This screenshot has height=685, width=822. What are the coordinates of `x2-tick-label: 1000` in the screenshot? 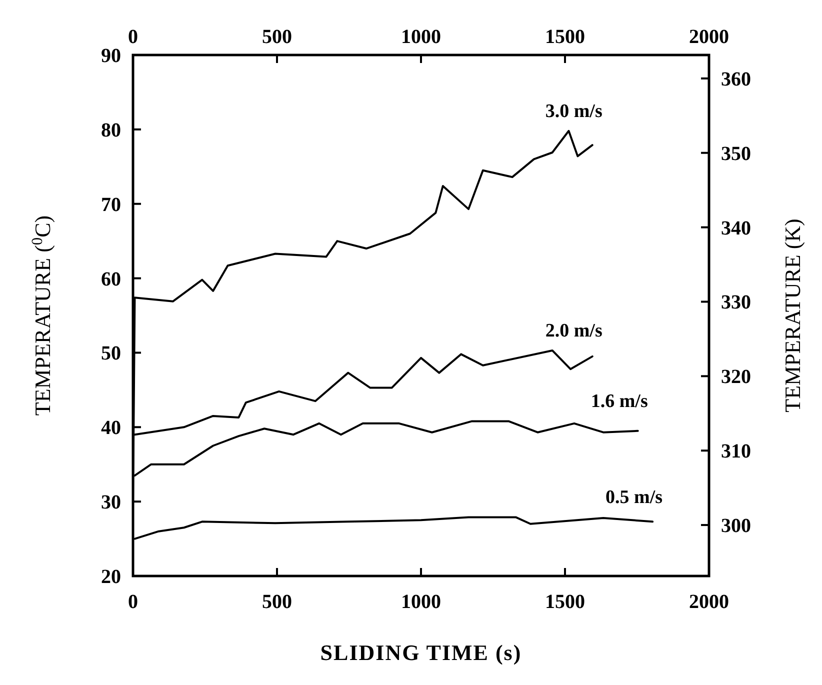 It's located at (421, 602).